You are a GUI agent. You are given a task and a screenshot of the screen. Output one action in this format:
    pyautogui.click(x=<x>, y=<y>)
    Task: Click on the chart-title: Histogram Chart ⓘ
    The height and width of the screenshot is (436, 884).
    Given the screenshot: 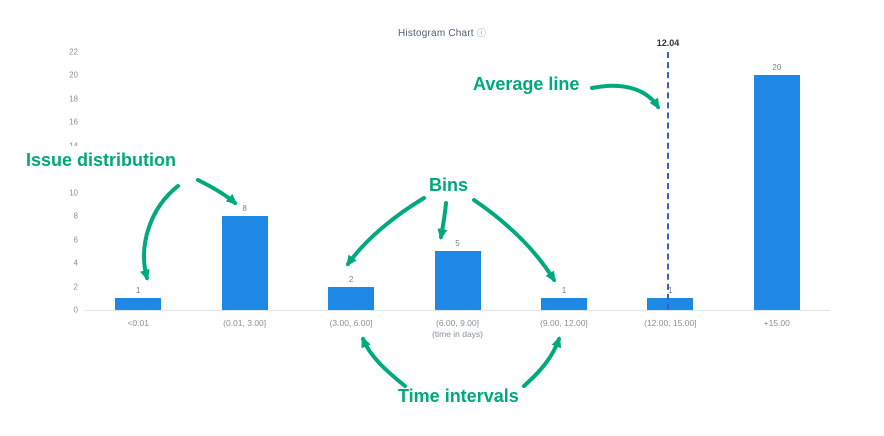 What is the action you would take?
    pyautogui.click(x=442, y=32)
    